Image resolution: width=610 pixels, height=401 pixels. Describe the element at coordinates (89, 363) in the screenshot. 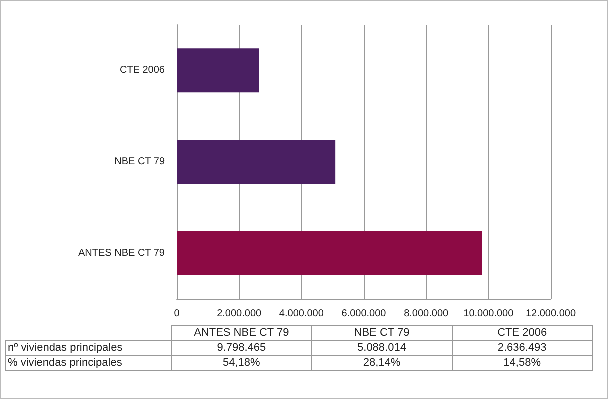

I see `text: % viviendas principales` at that location.